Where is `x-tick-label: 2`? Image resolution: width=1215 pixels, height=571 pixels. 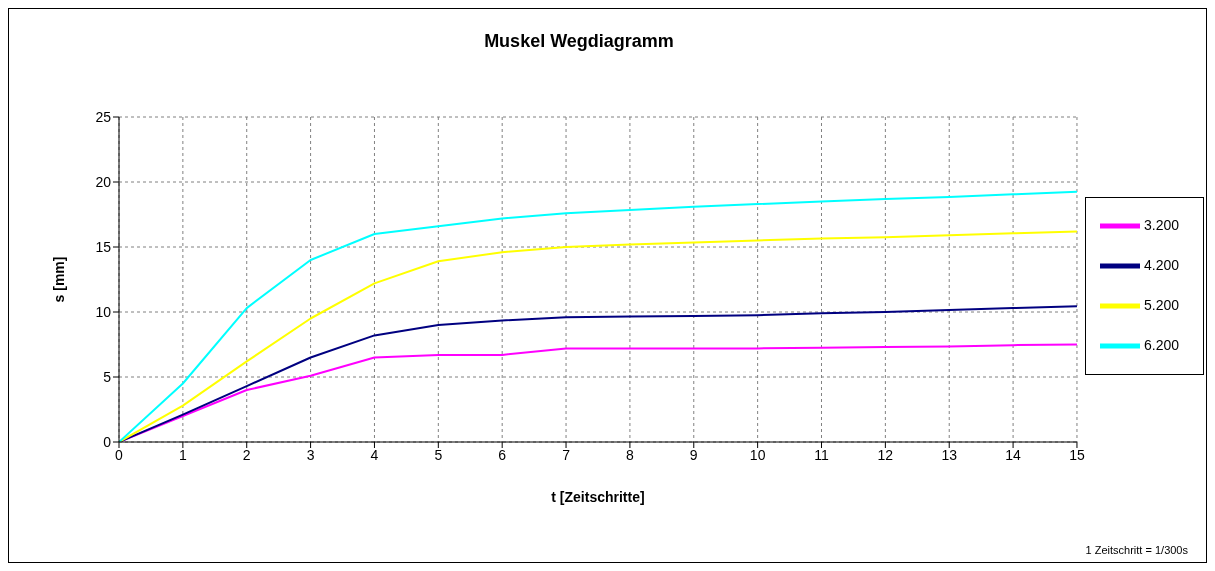 x-tick-label: 2 is located at coordinates (246, 454).